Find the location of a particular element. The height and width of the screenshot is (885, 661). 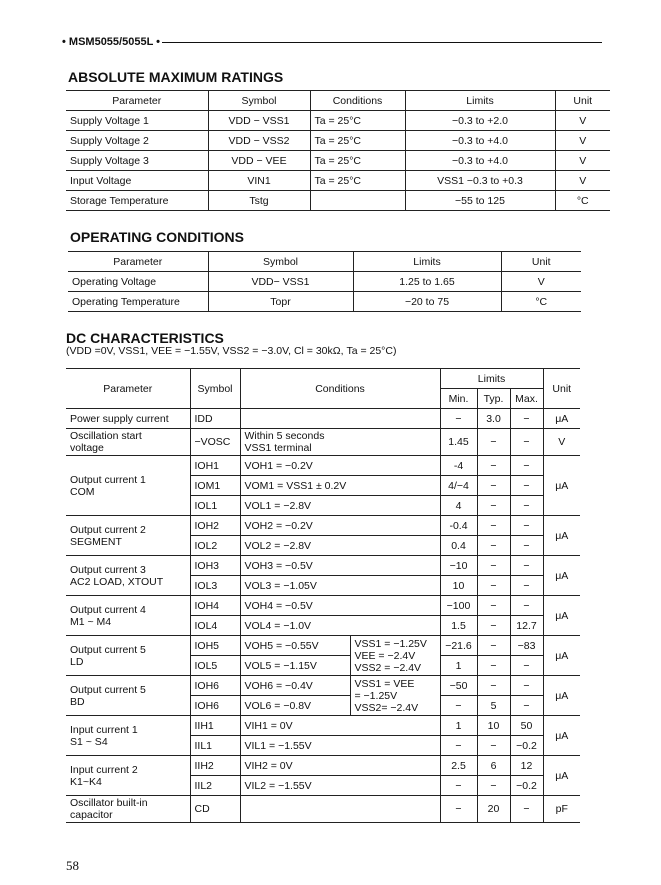

table-cell: VDD − VSS1 is located at coordinates (259, 120).